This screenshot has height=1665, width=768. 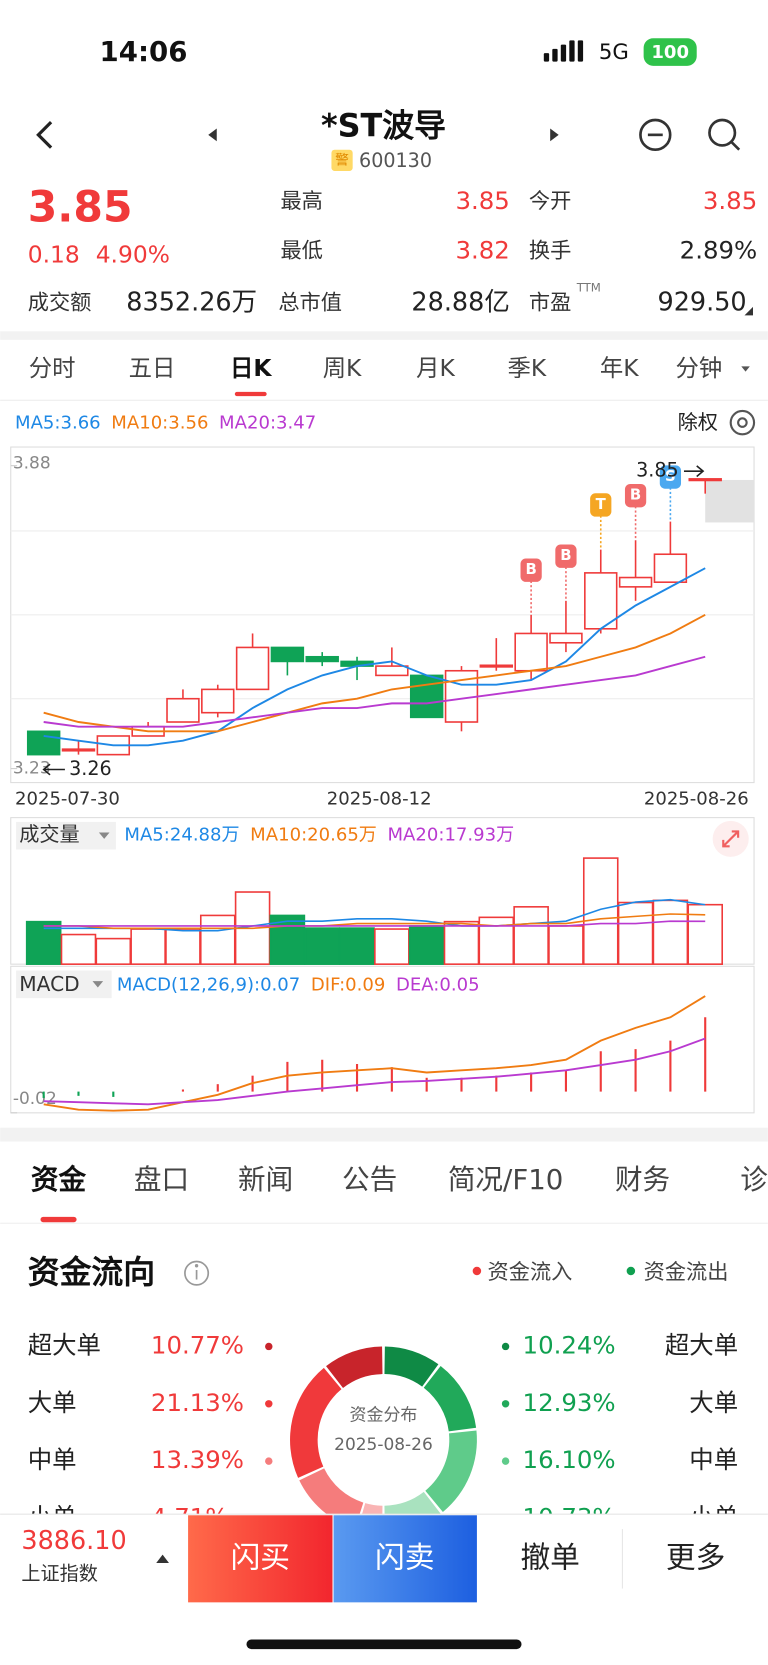 I want to click on sell-button, so click(x=405, y=1559).